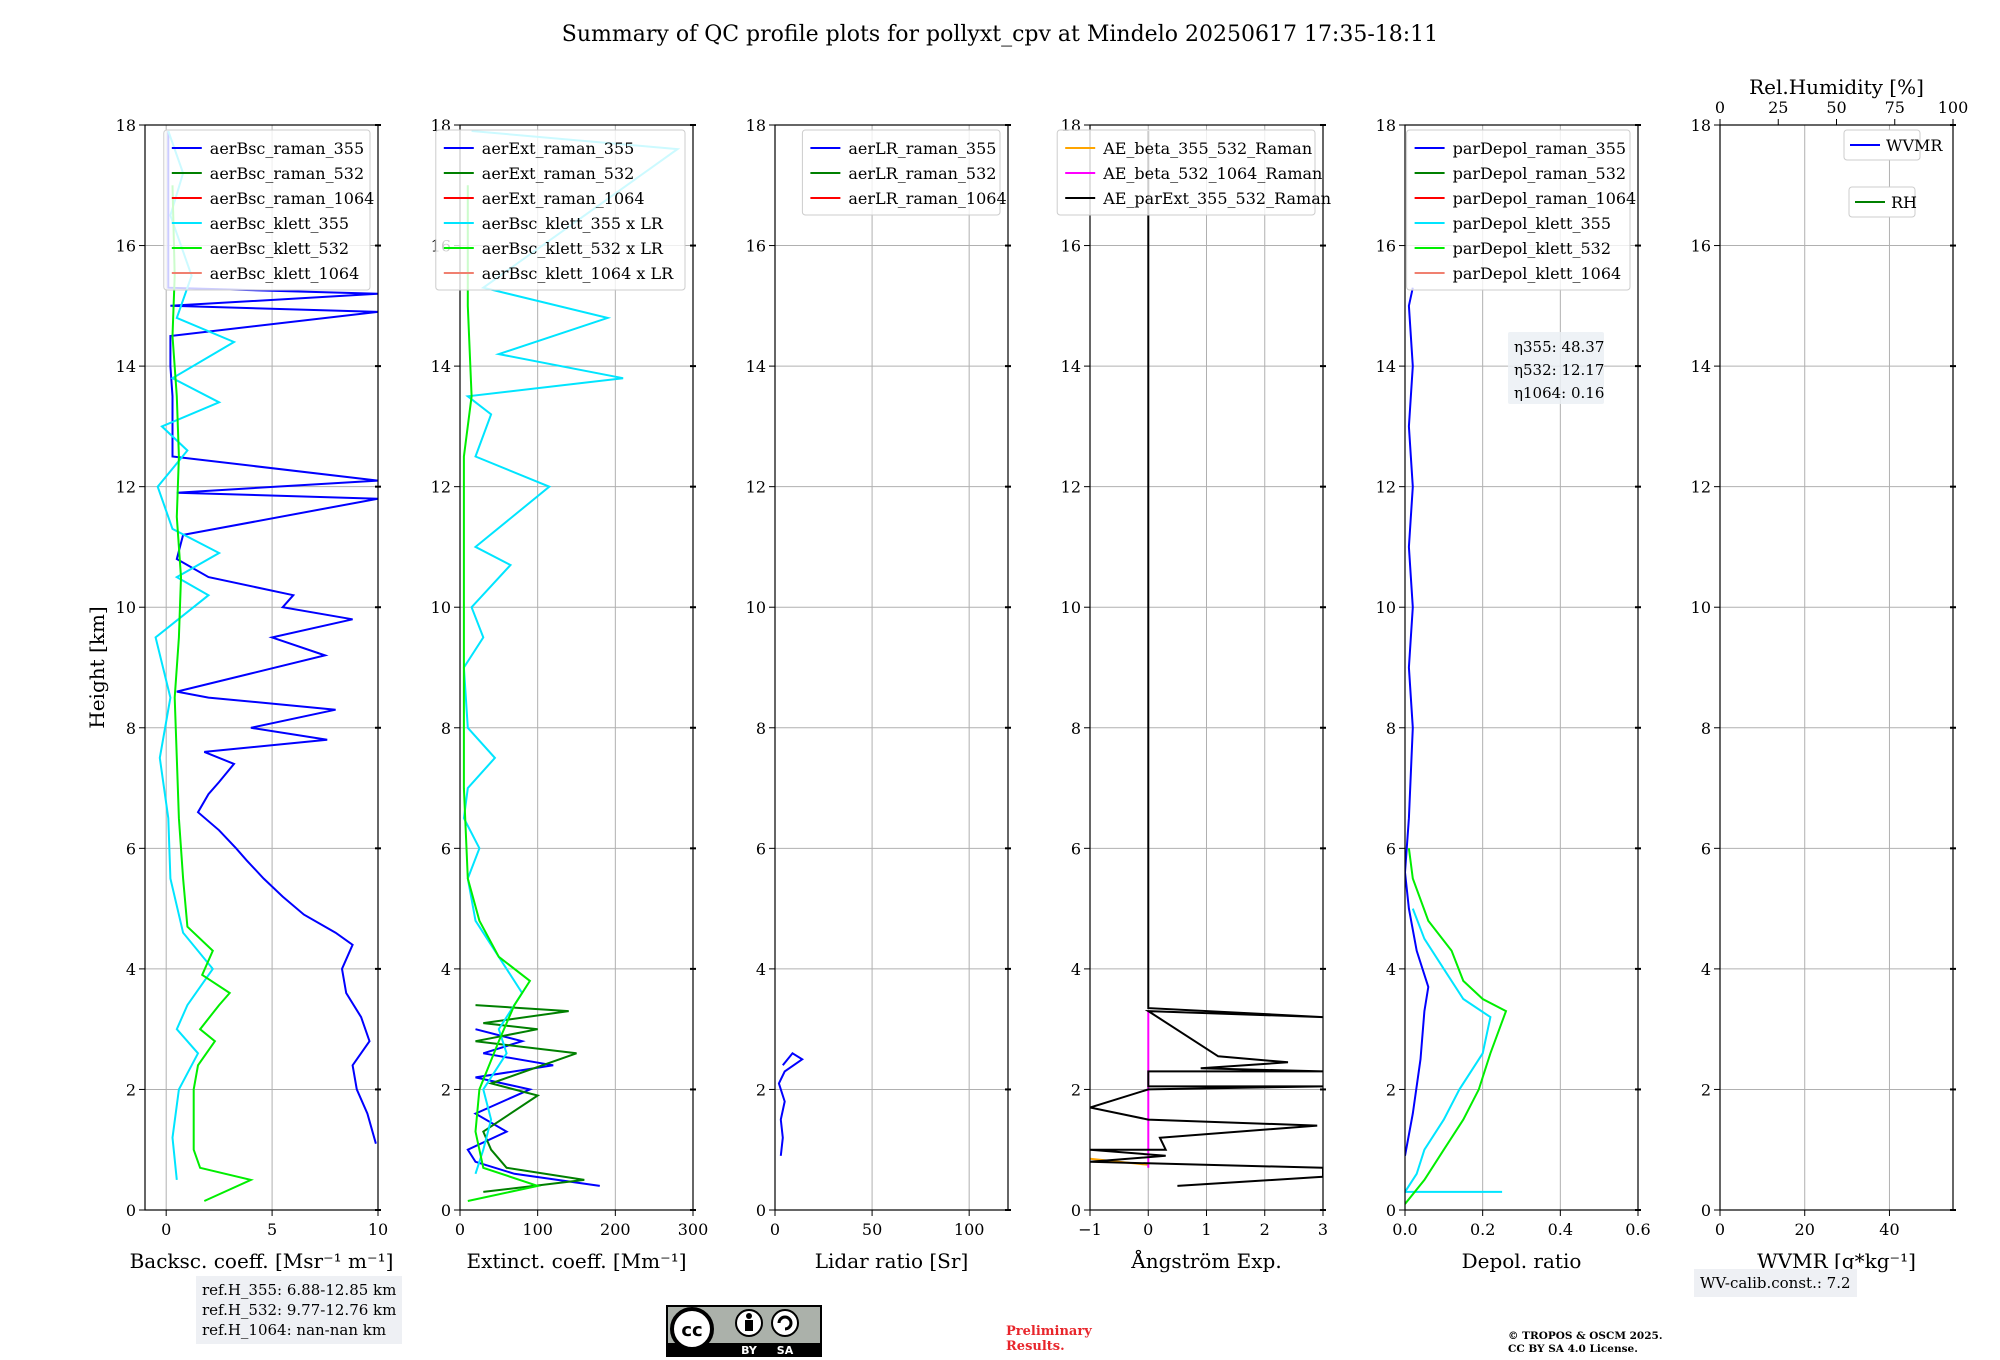  I want to click on cc-by-label: BY, so click(749, 1350).